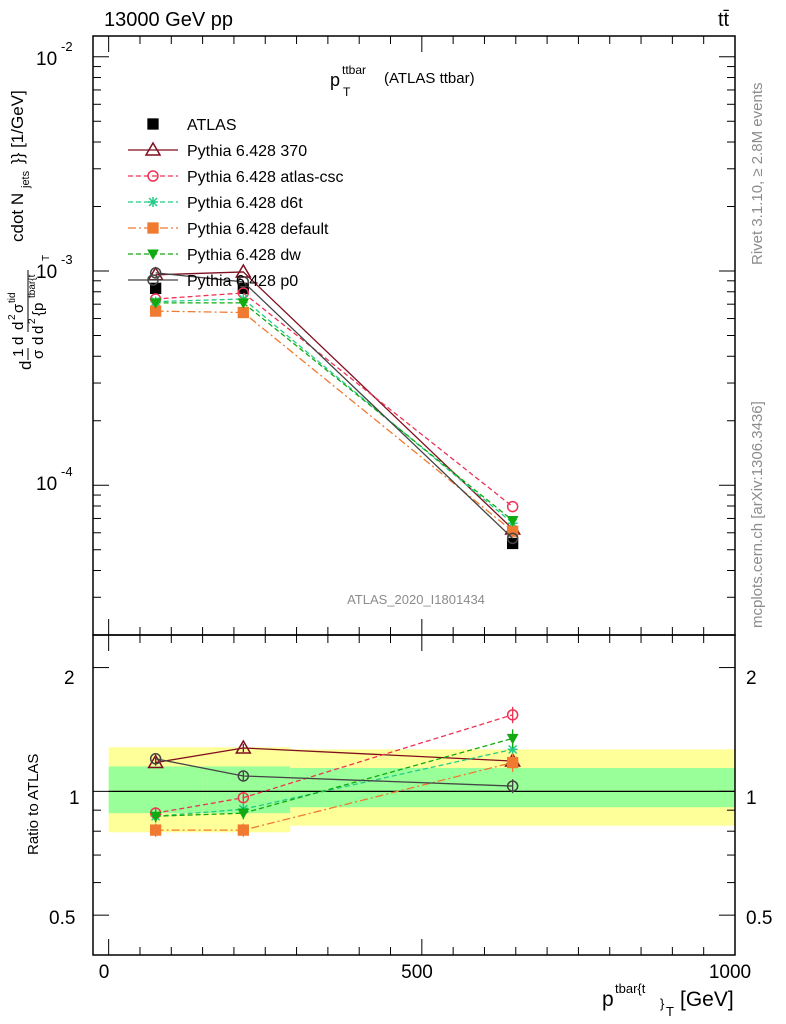 Image resolution: width=786 pixels, height=1024 pixels. What do you see at coordinates (18, 326) in the screenshot?
I see `ylabel-frac3-num-a: d` at bounding box center [18, 326].